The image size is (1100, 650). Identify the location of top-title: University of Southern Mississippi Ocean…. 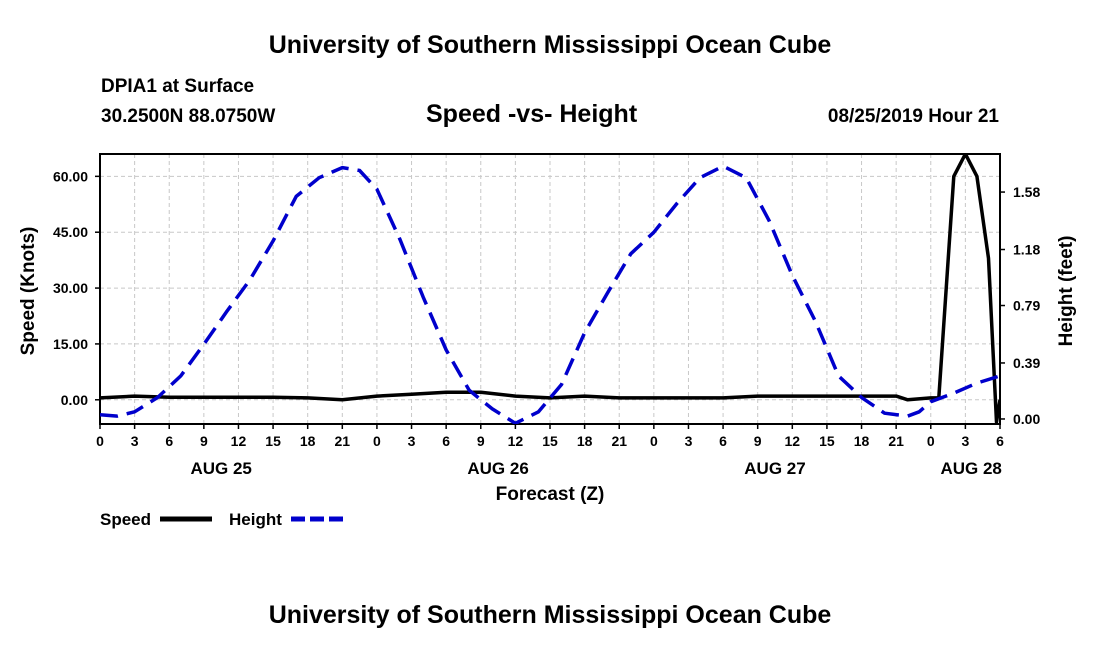
(550, 45).